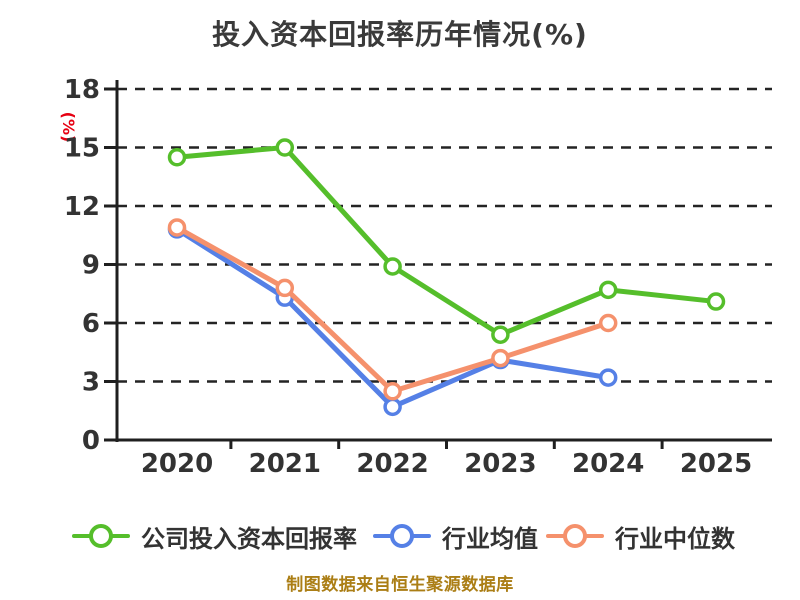 This screenshot has width=800, height=600. Describe the element at coordinates (608, 464) in the screenshot. I see `x-tick-label: 2024` at that location.